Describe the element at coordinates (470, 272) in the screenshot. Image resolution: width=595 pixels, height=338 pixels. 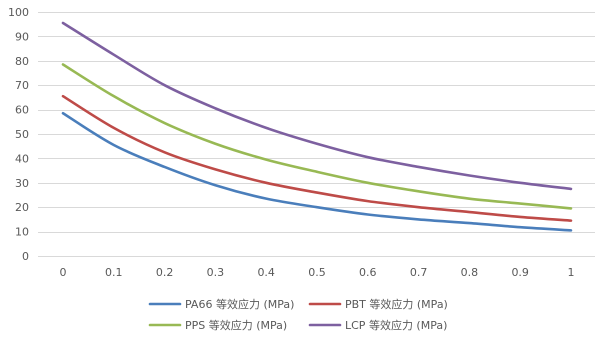
I see `x-tick-label: 0.8` at that location.